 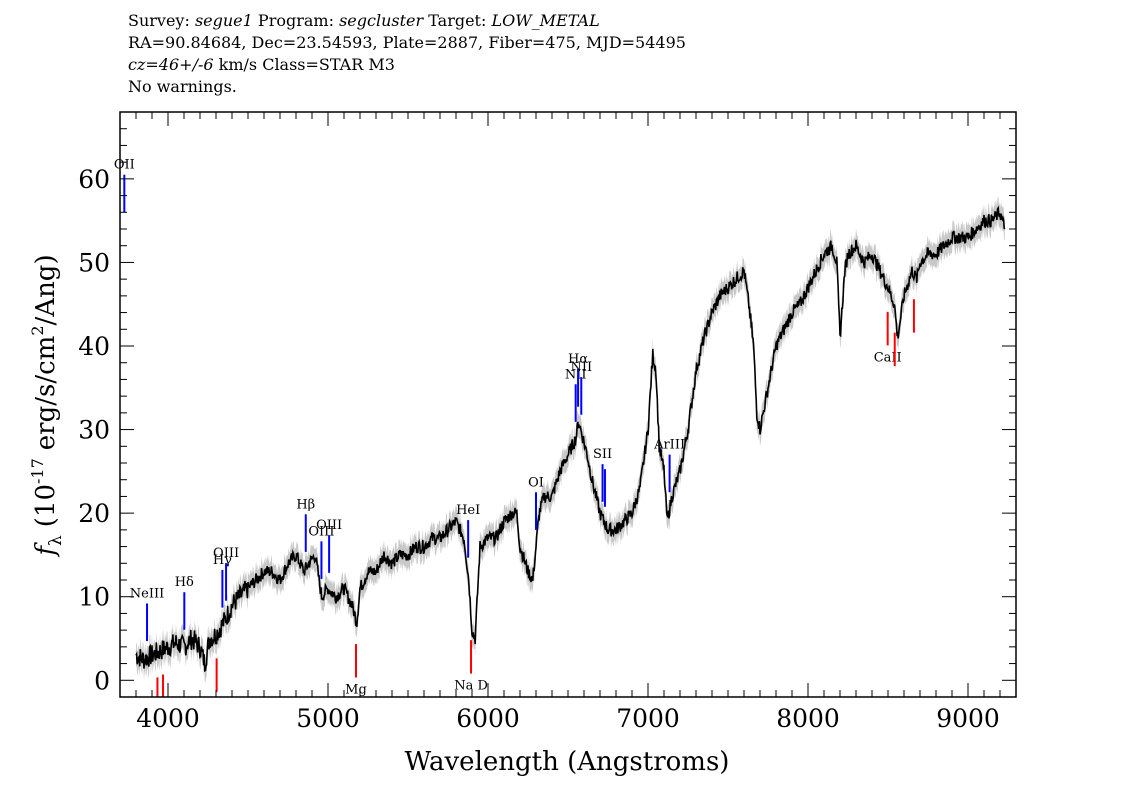 What do you see at coordinates (94, 597) in the screenshot?
I see `y-tick-label: 10` at bounding box center [94, 597].